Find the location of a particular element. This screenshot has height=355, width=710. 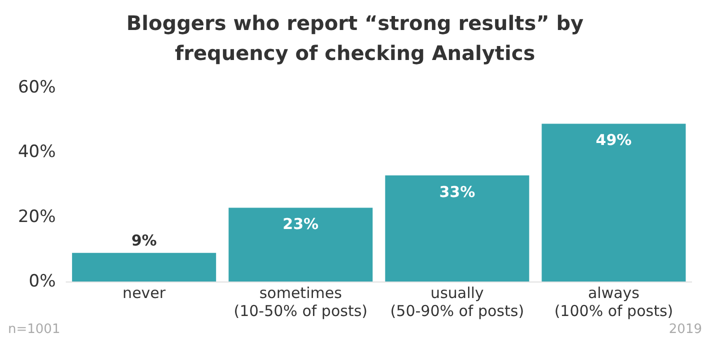

y-tick-label: 60% is located at coordinates (37, 88).